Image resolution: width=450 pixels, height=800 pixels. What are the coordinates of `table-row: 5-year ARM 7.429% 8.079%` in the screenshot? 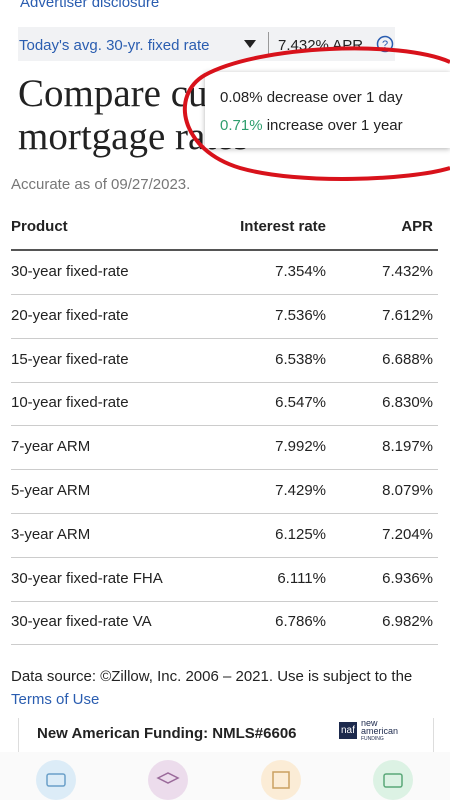 It's located at (224, 491).